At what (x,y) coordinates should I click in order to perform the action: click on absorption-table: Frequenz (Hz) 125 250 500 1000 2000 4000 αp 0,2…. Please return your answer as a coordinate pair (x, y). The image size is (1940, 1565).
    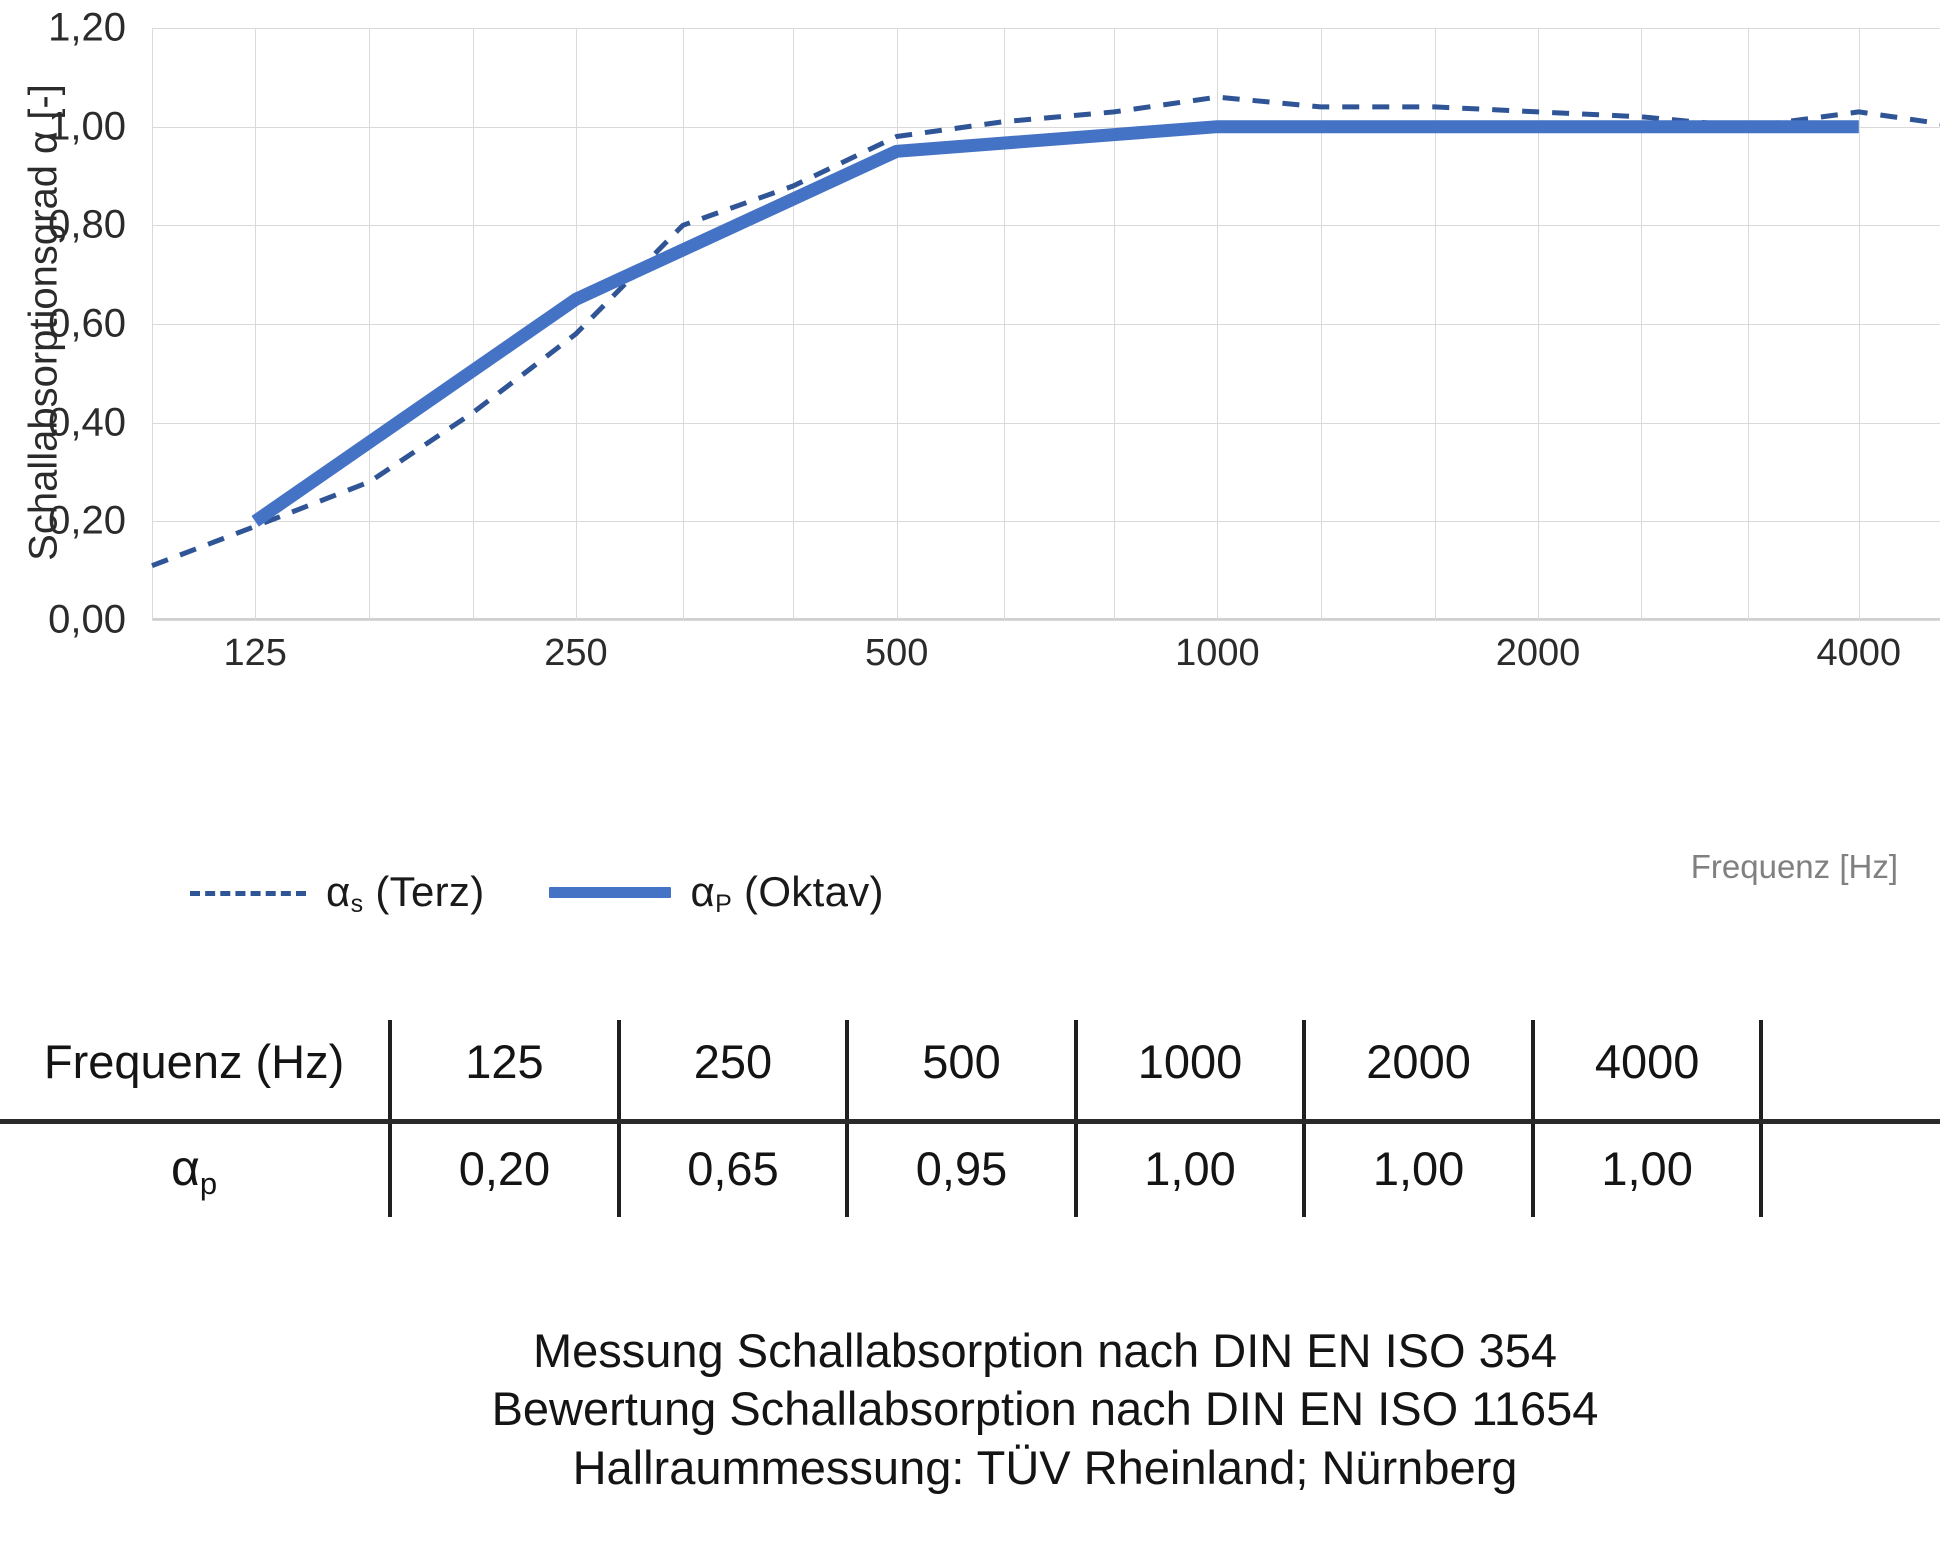
    Looking at the image, I should click on (970, 1118).